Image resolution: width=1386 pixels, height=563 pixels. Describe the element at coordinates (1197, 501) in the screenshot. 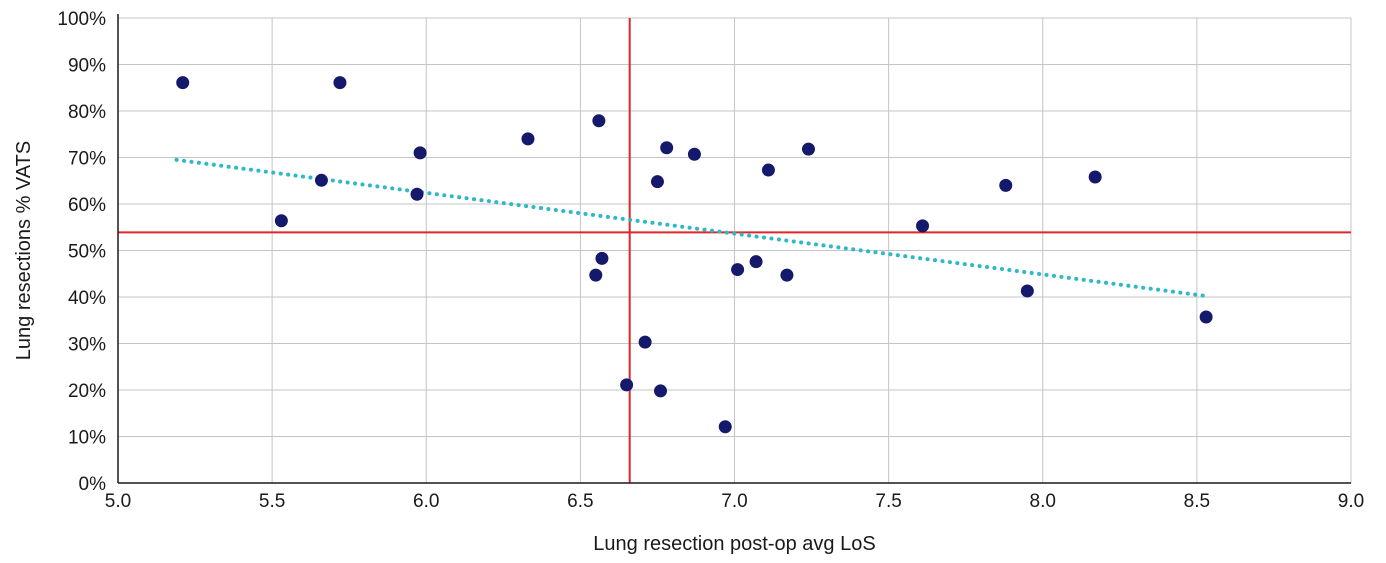

I see `x-tick-label: 8.5` at that location.